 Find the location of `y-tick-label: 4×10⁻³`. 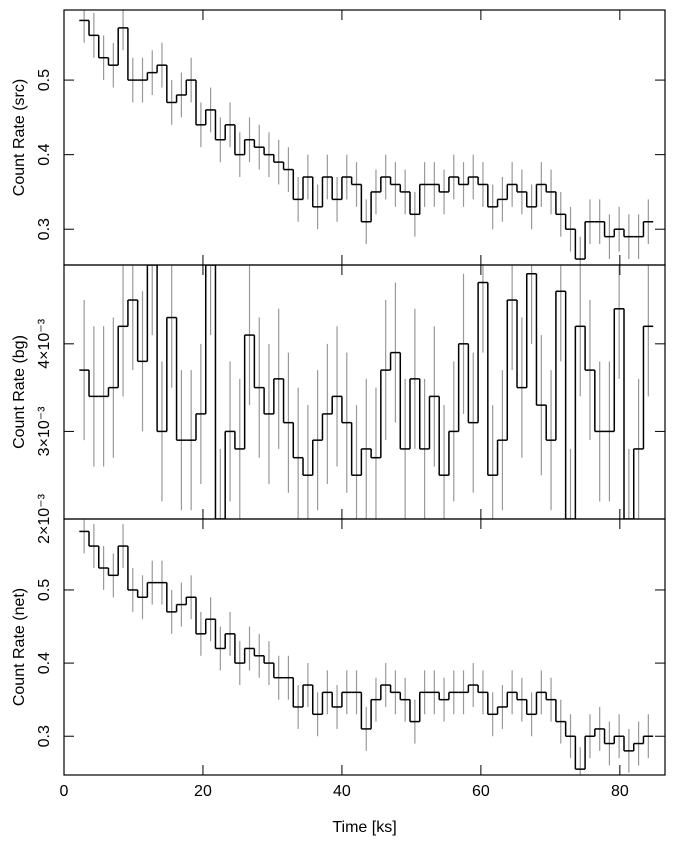

y-tick-label: 4×10⁻³ is located at coordinates (44, 343).